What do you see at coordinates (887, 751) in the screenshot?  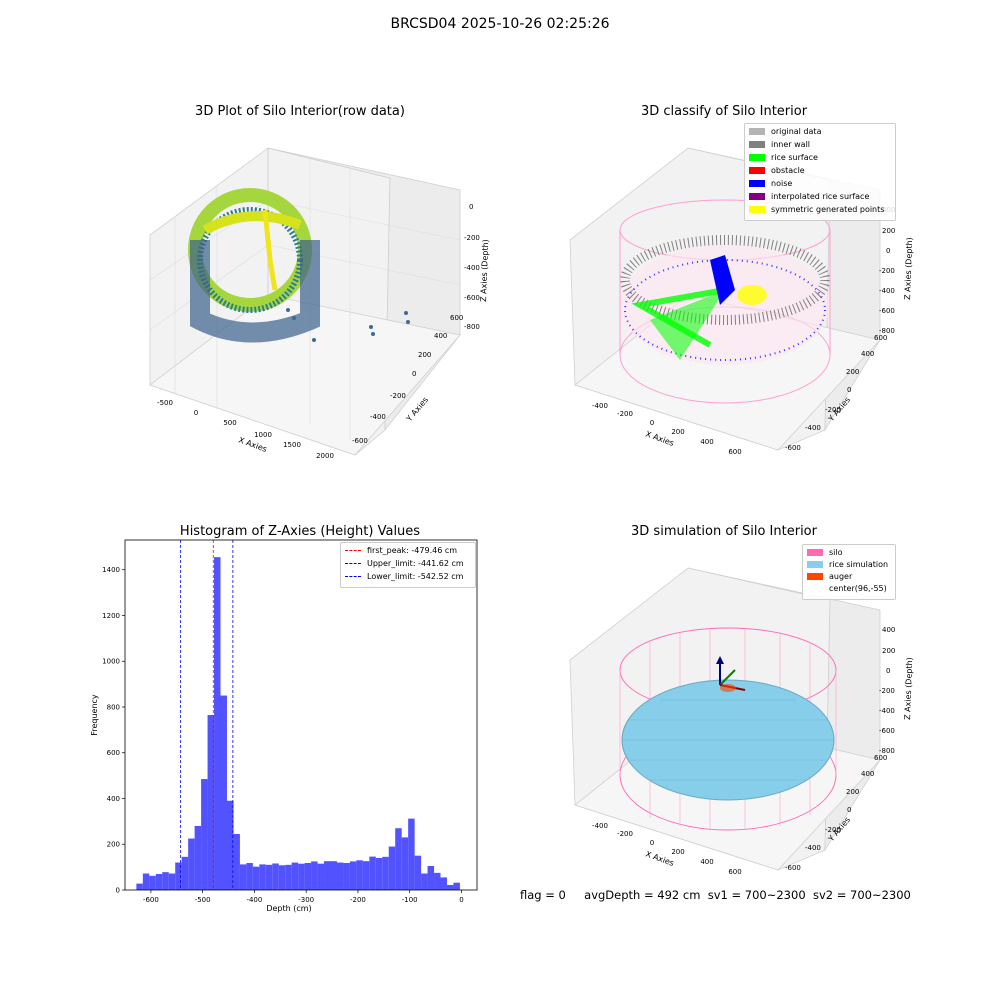 I see `simulation-ztick: -800` at bounding box center [887, 751].